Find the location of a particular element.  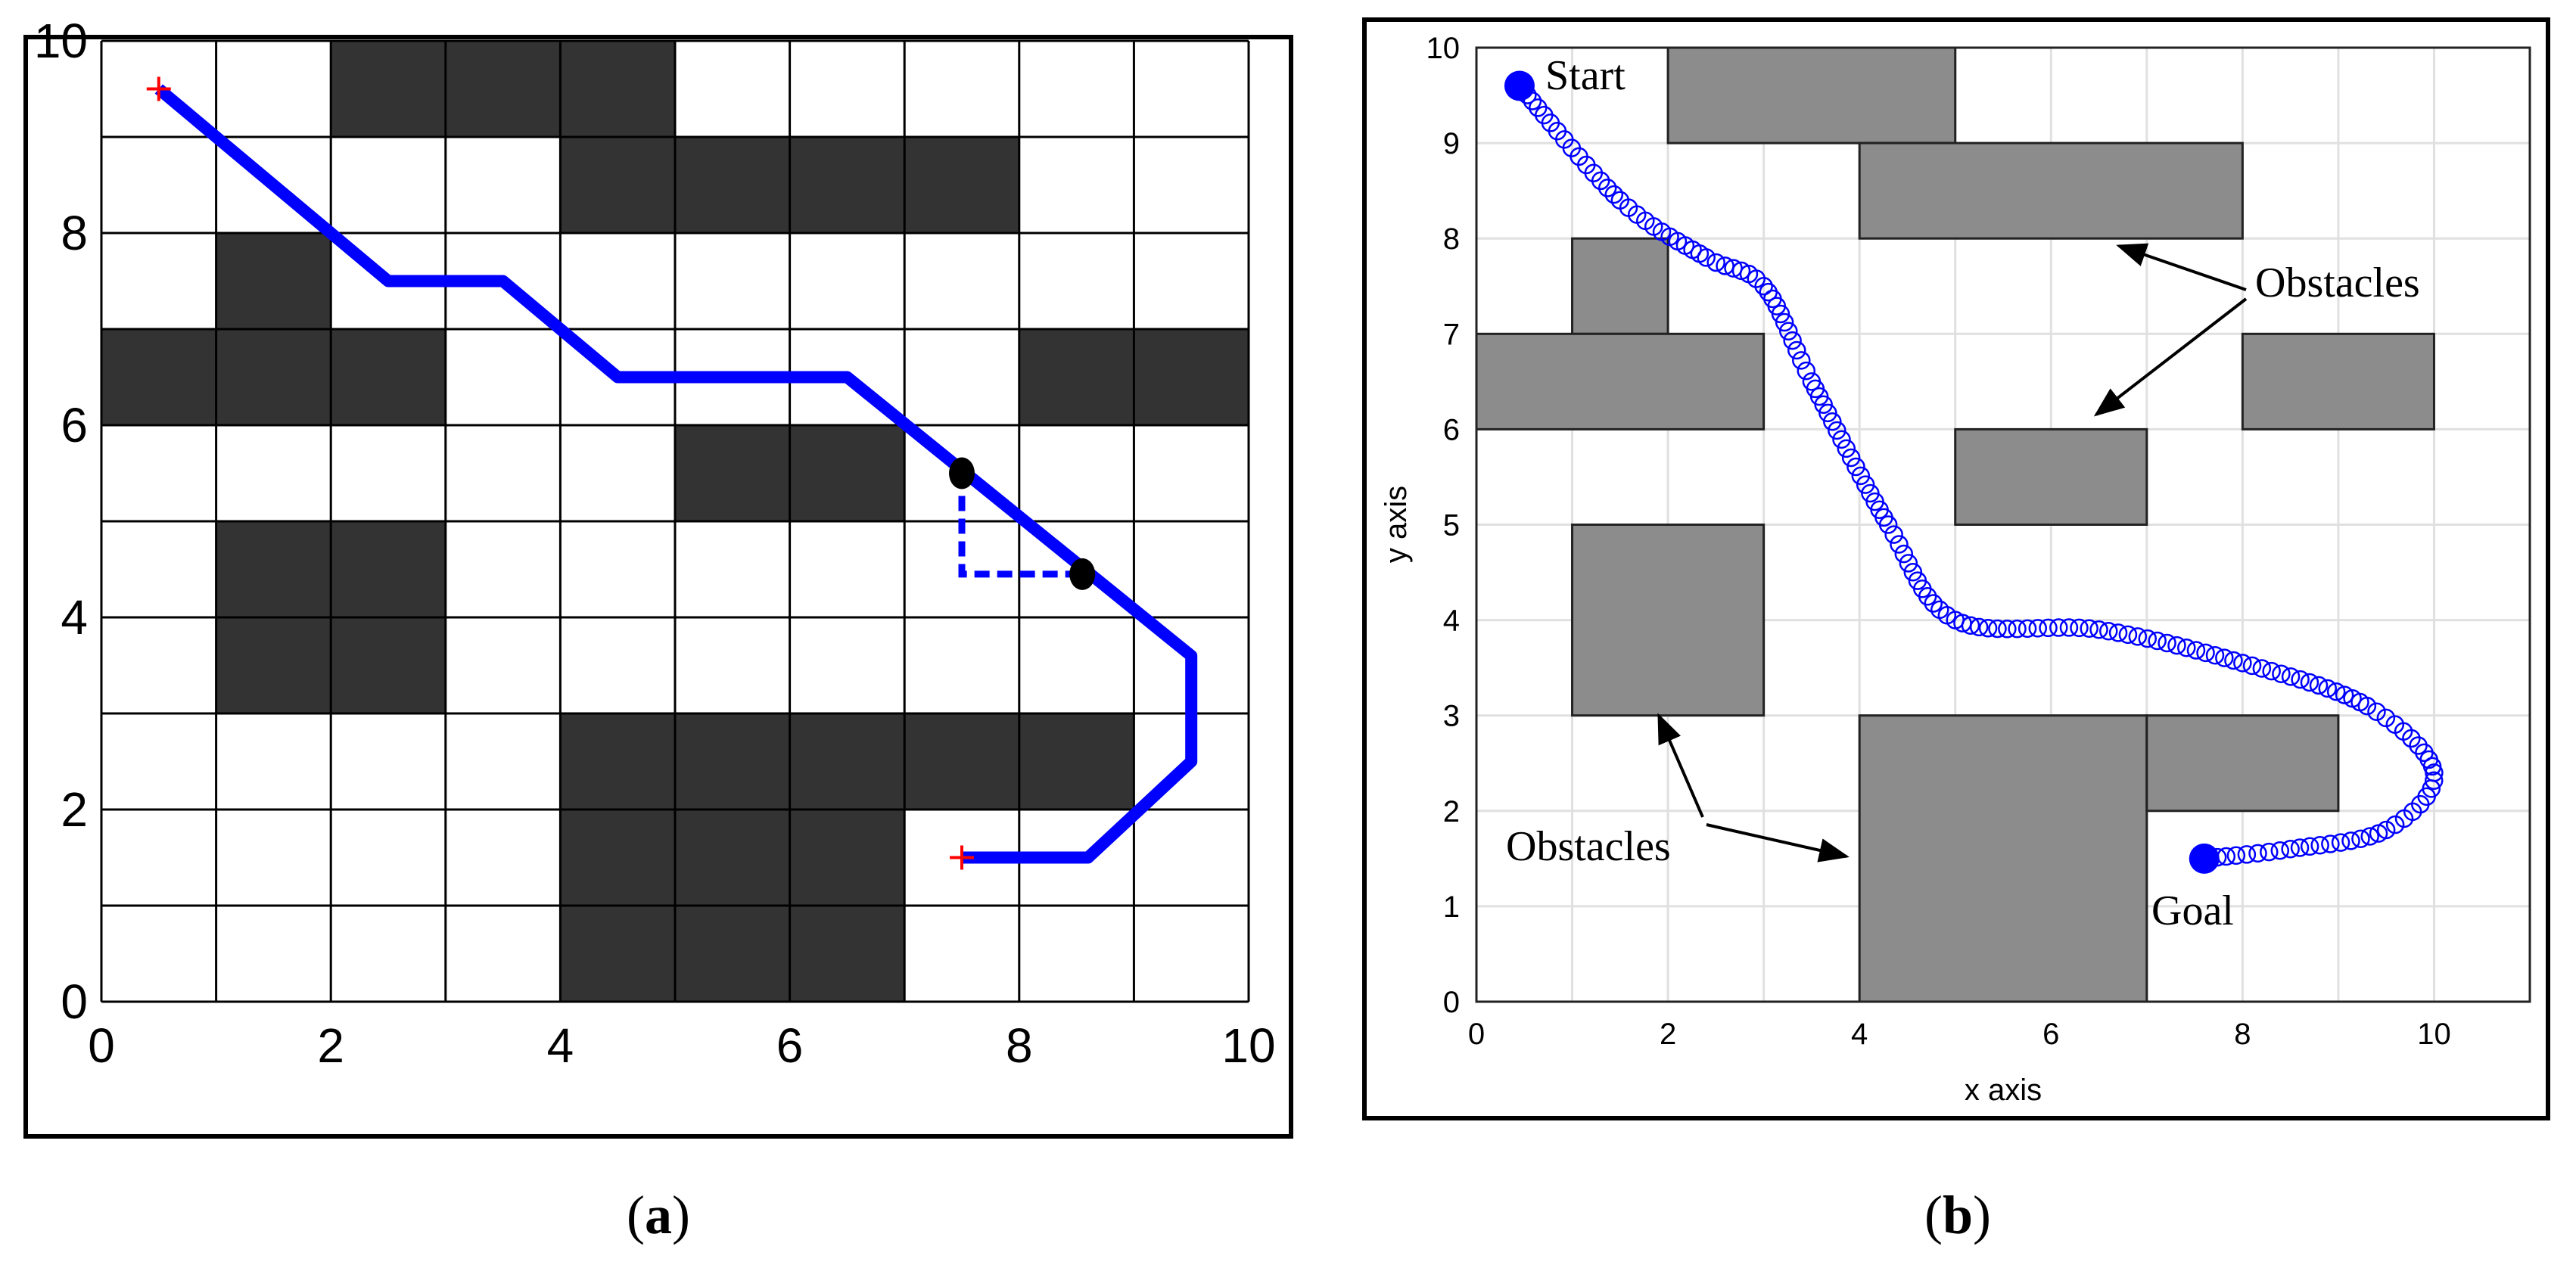

waypoint-node is located at coordinates (1082, 574).